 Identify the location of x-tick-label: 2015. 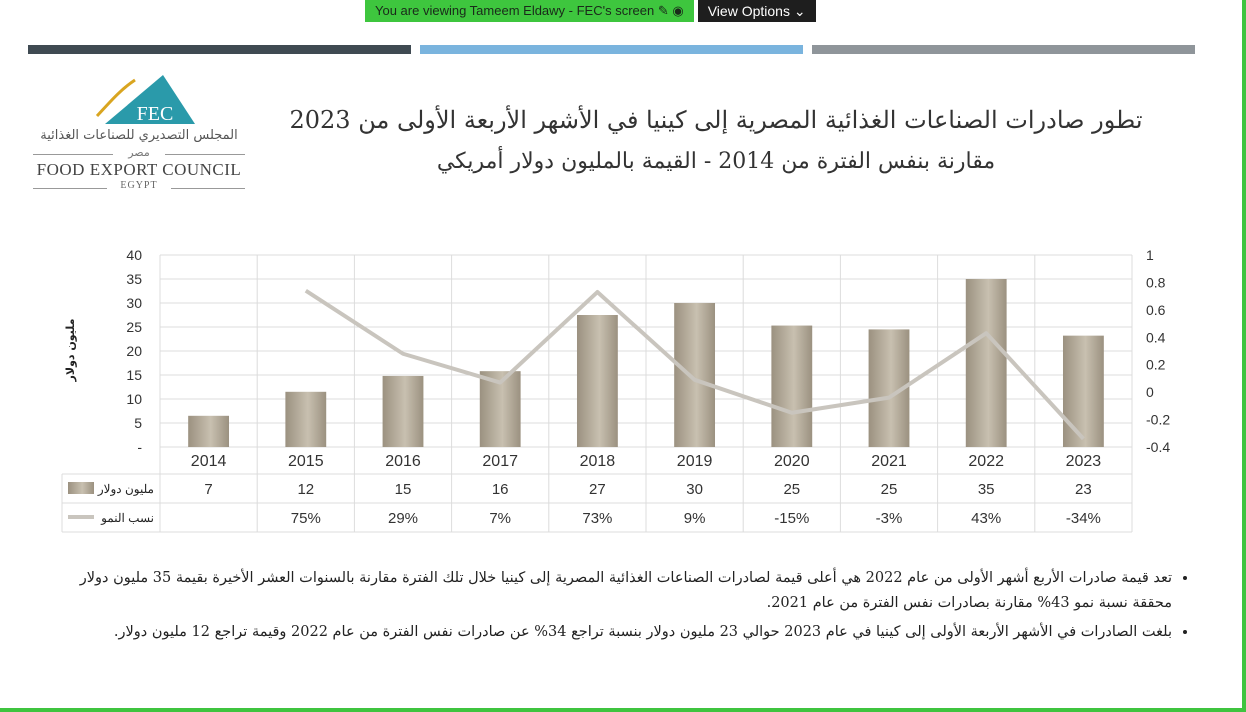
(306, 461).